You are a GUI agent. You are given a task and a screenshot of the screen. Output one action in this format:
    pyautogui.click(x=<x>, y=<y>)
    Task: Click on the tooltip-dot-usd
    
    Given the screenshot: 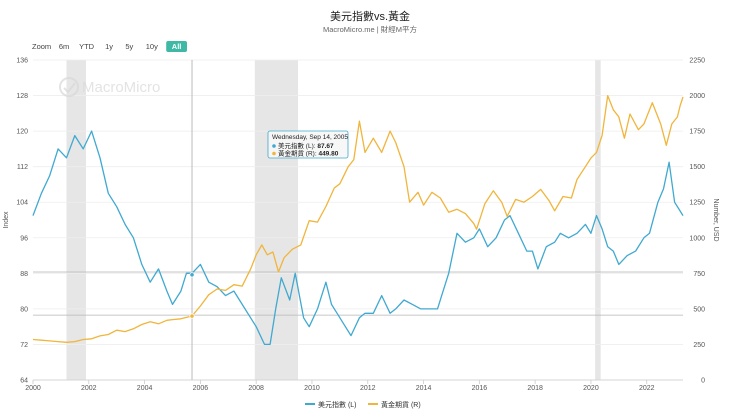 What is the action you would take?
    pyautogui.click(x=274, y=146)
    